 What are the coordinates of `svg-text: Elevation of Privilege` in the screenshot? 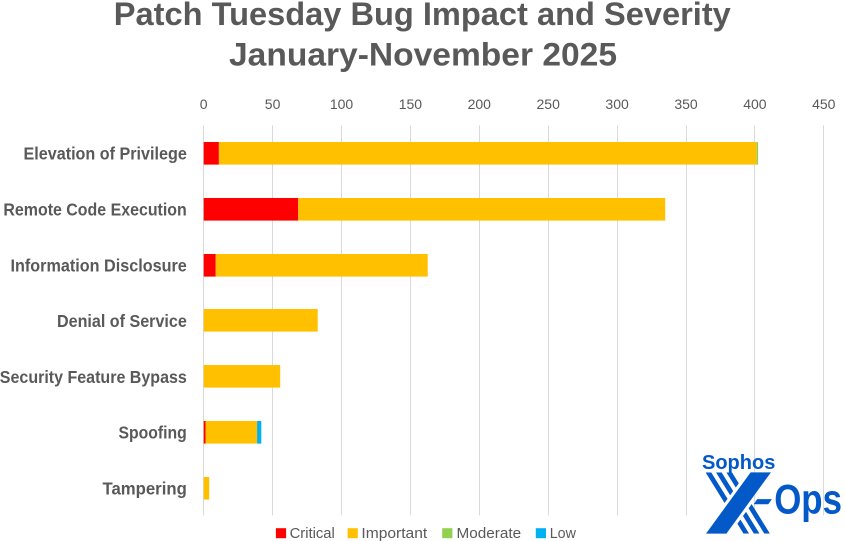 It's located at (106, 154).